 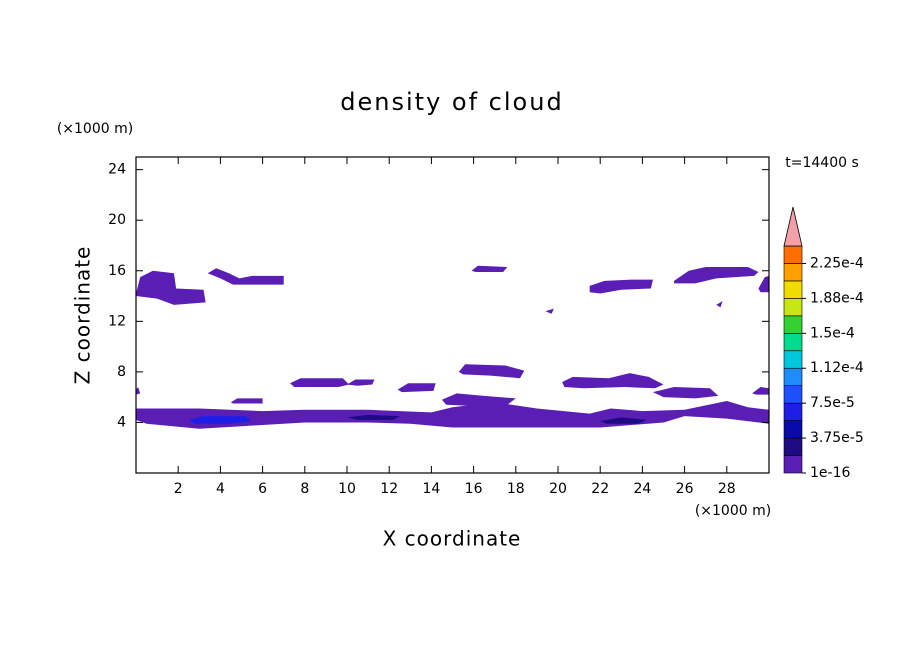 What do you see at coordinates (685, 489) in the screenshot?
I see `x-tick-label: 26` at bounding box center [685, 489].